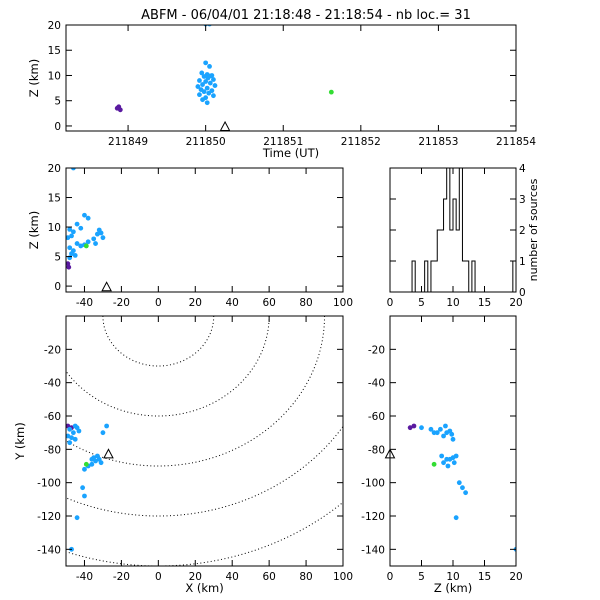 The width and height of the screenshot is (600, 600). What do you see at coordinates (49, 484) in the screenshot?
I see `y-tick-label: -100` at bounding box center [49, 484].